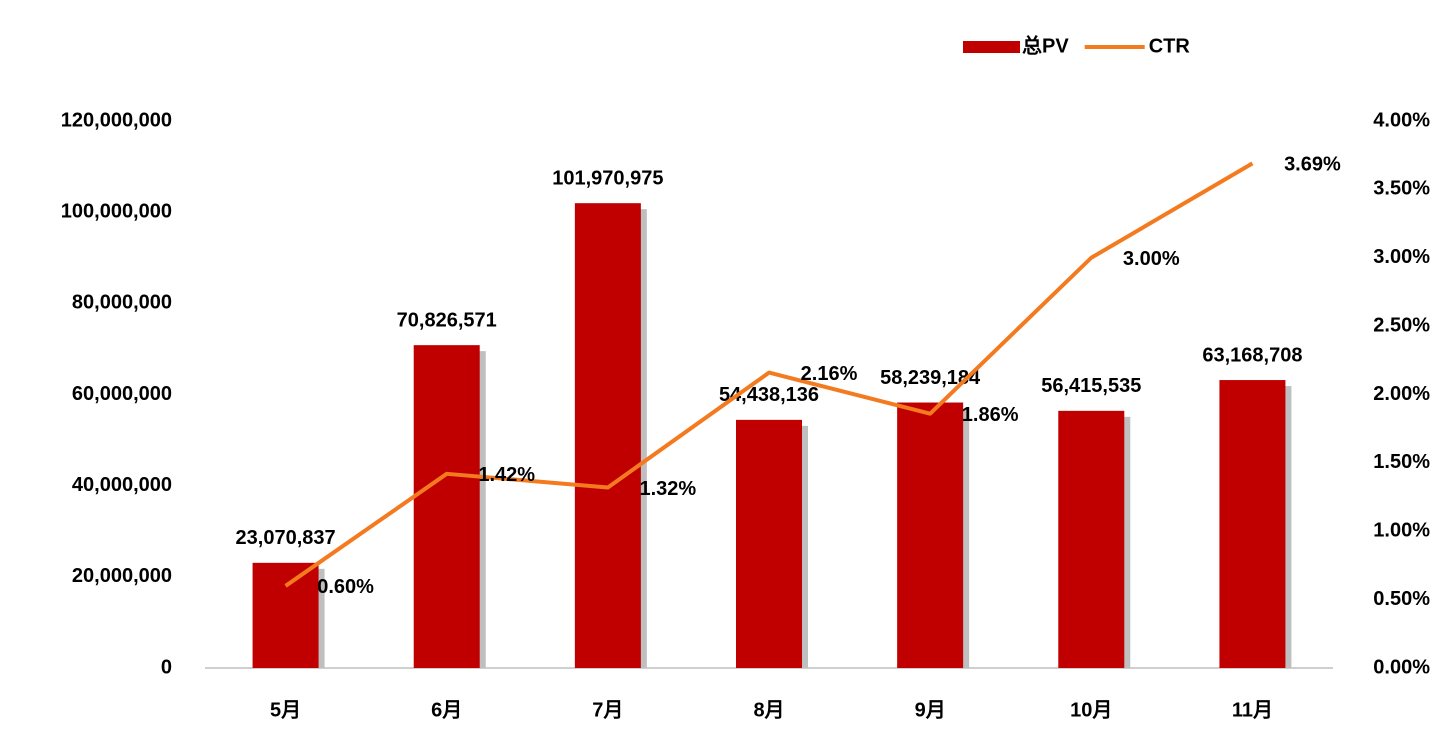 The width and height of the screenshot is (1435, 734). I want to click on y-tick-label: 0, so click(166, 667).